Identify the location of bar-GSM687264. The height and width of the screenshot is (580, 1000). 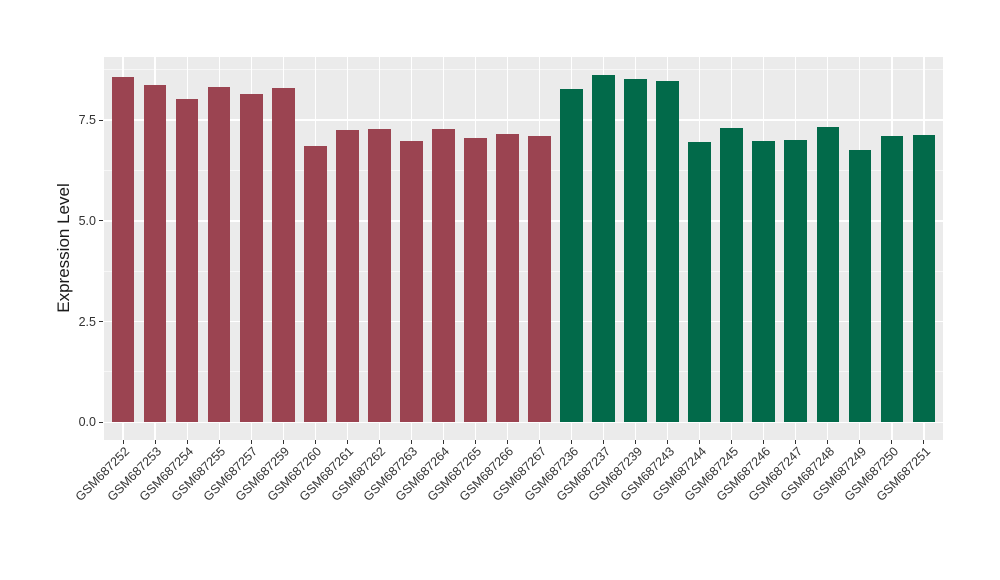
(443, 275).